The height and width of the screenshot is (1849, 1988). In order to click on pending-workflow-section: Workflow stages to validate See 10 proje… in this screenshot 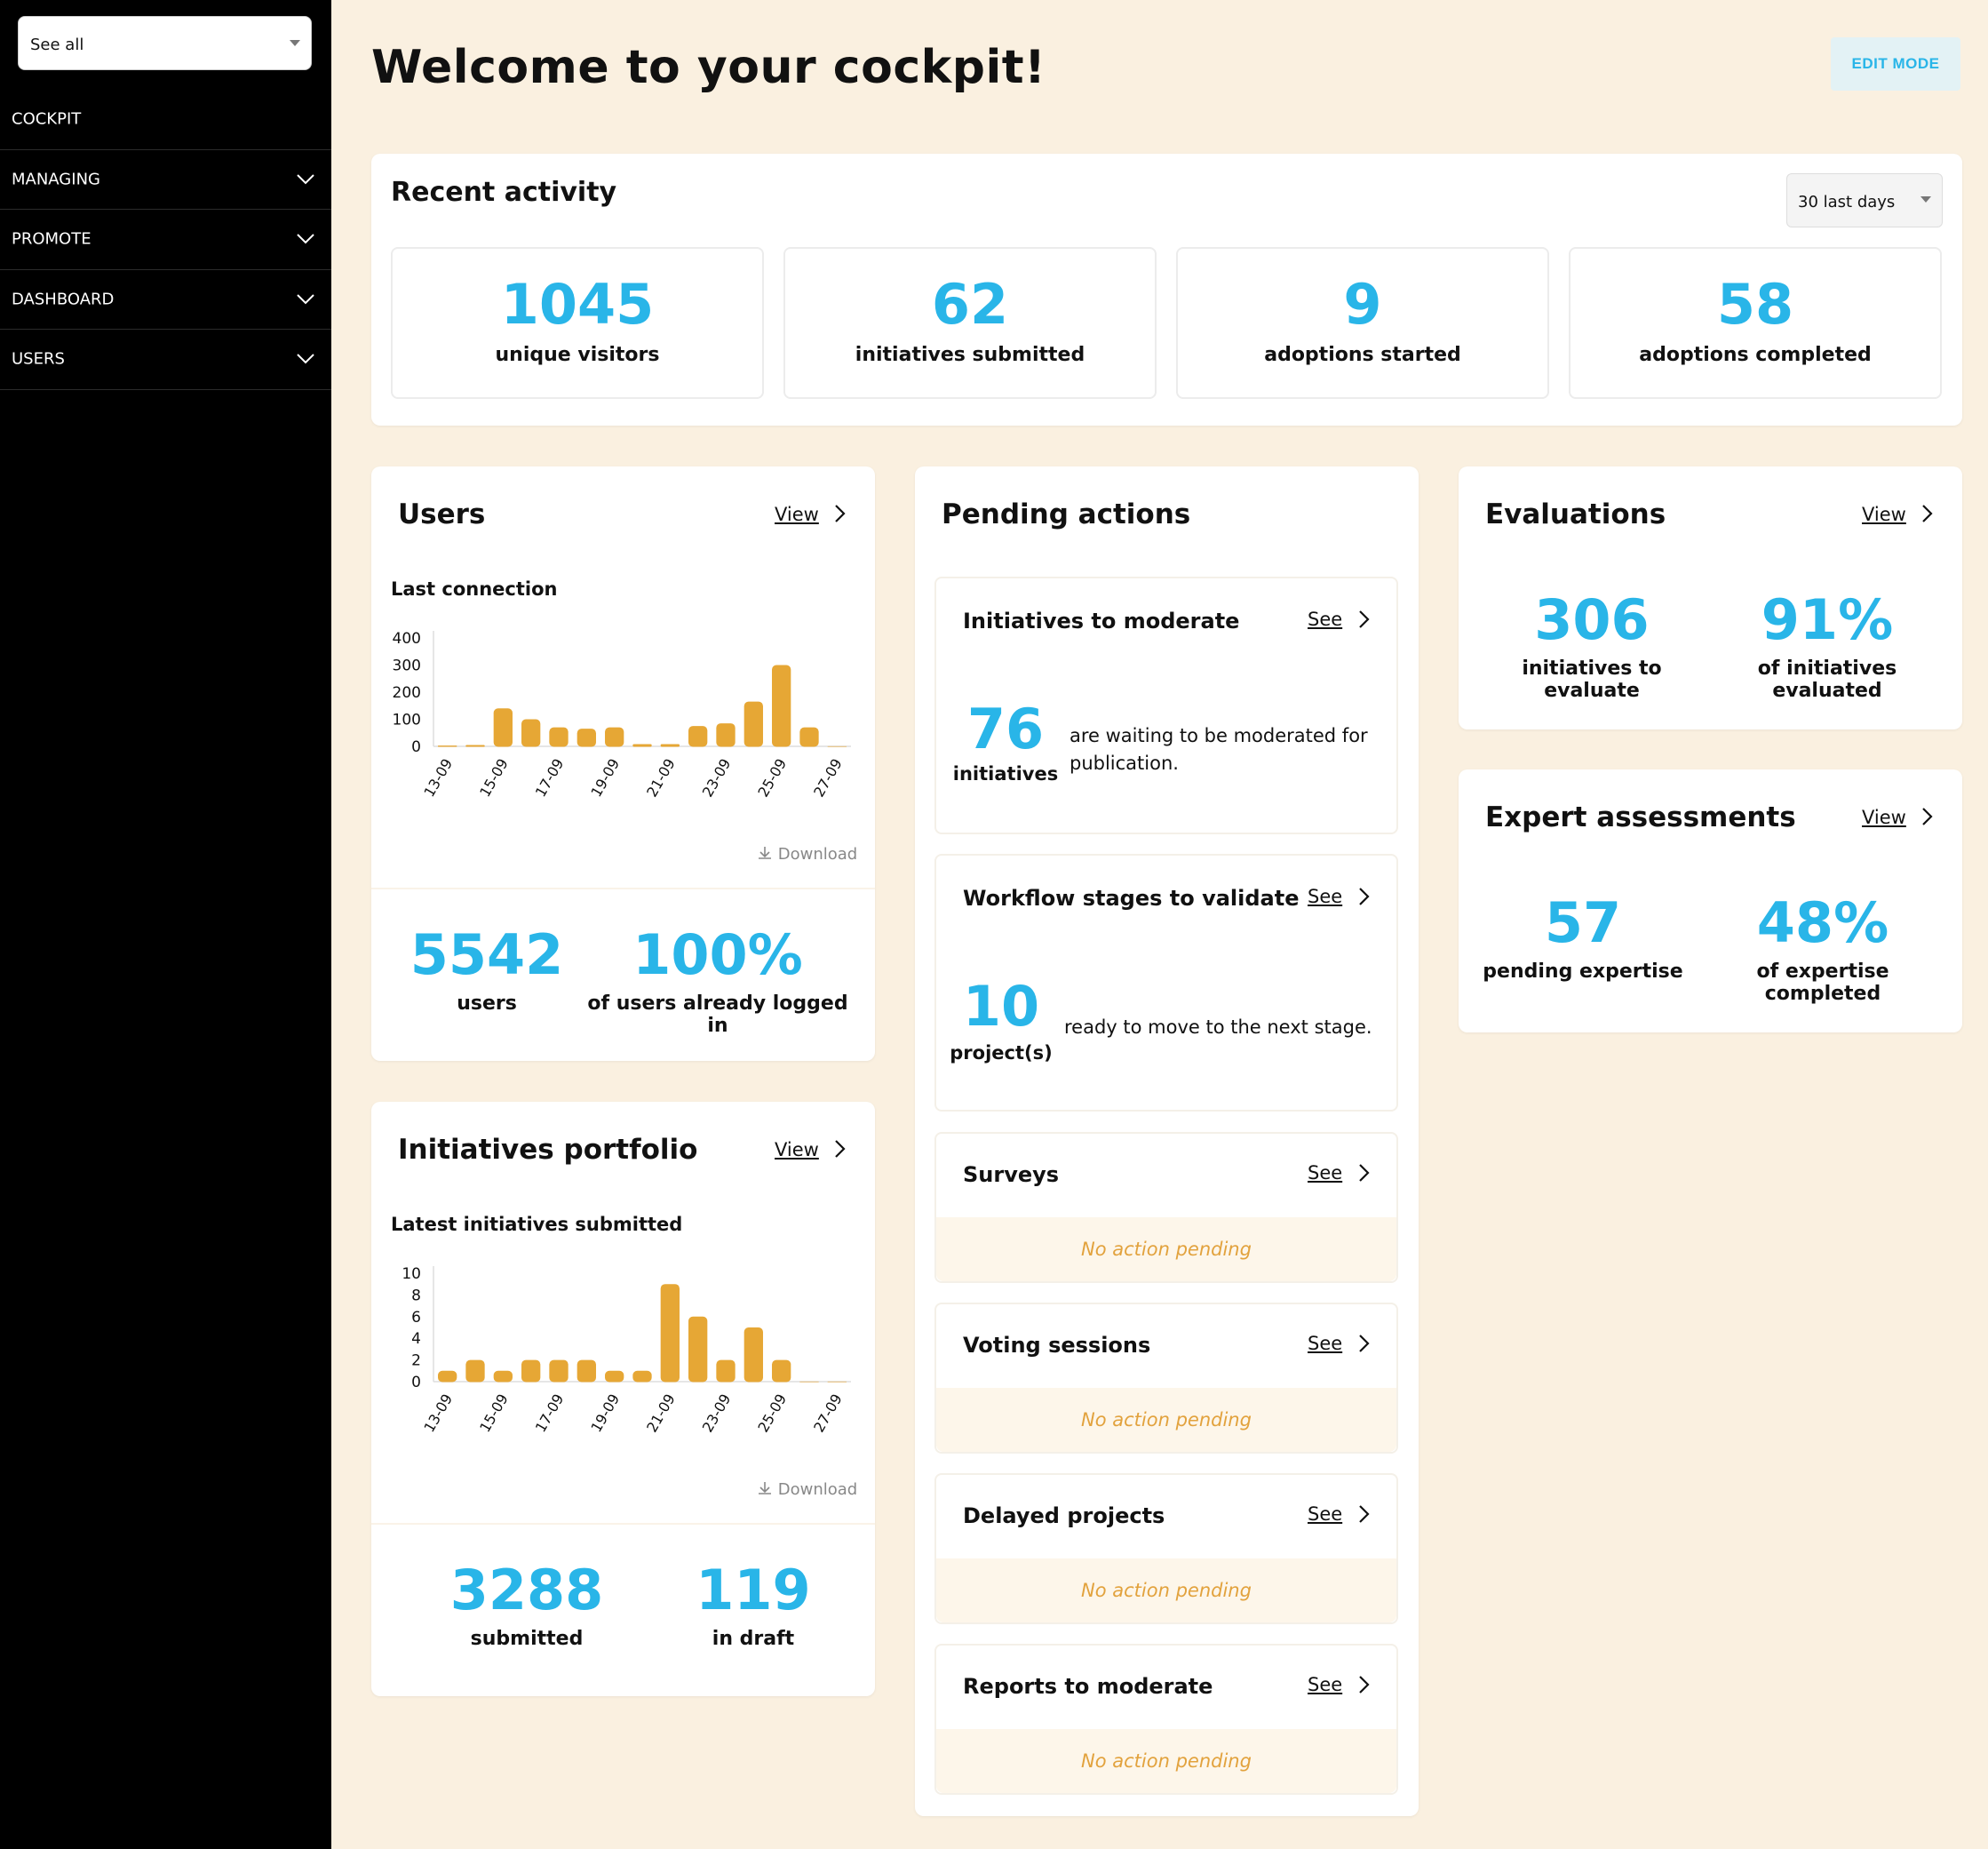, I will do `click(1166, 983)`.